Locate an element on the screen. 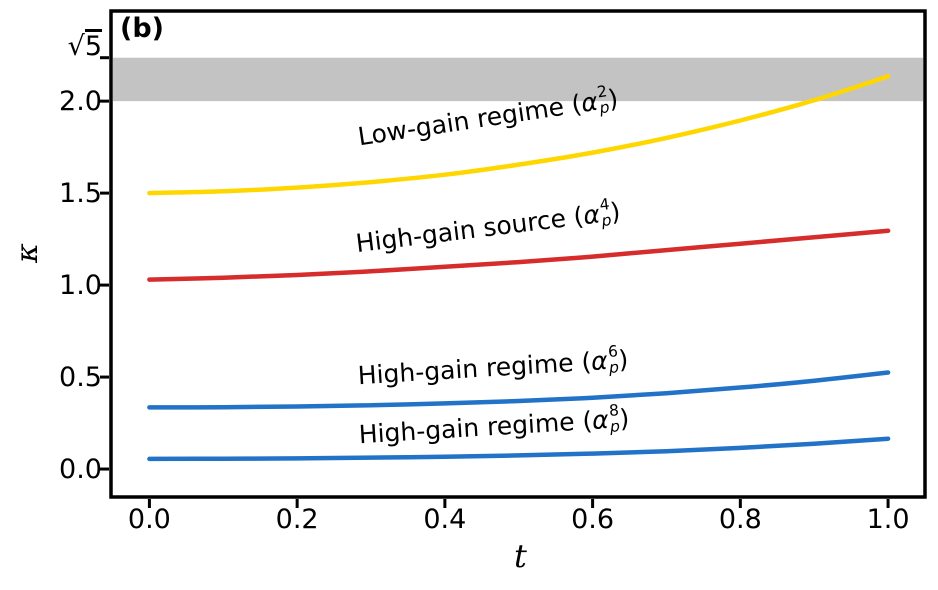 This screenshot has width=938, height=590. curve-high-gain-source-alpha4 is located at coordinates (519, 255).